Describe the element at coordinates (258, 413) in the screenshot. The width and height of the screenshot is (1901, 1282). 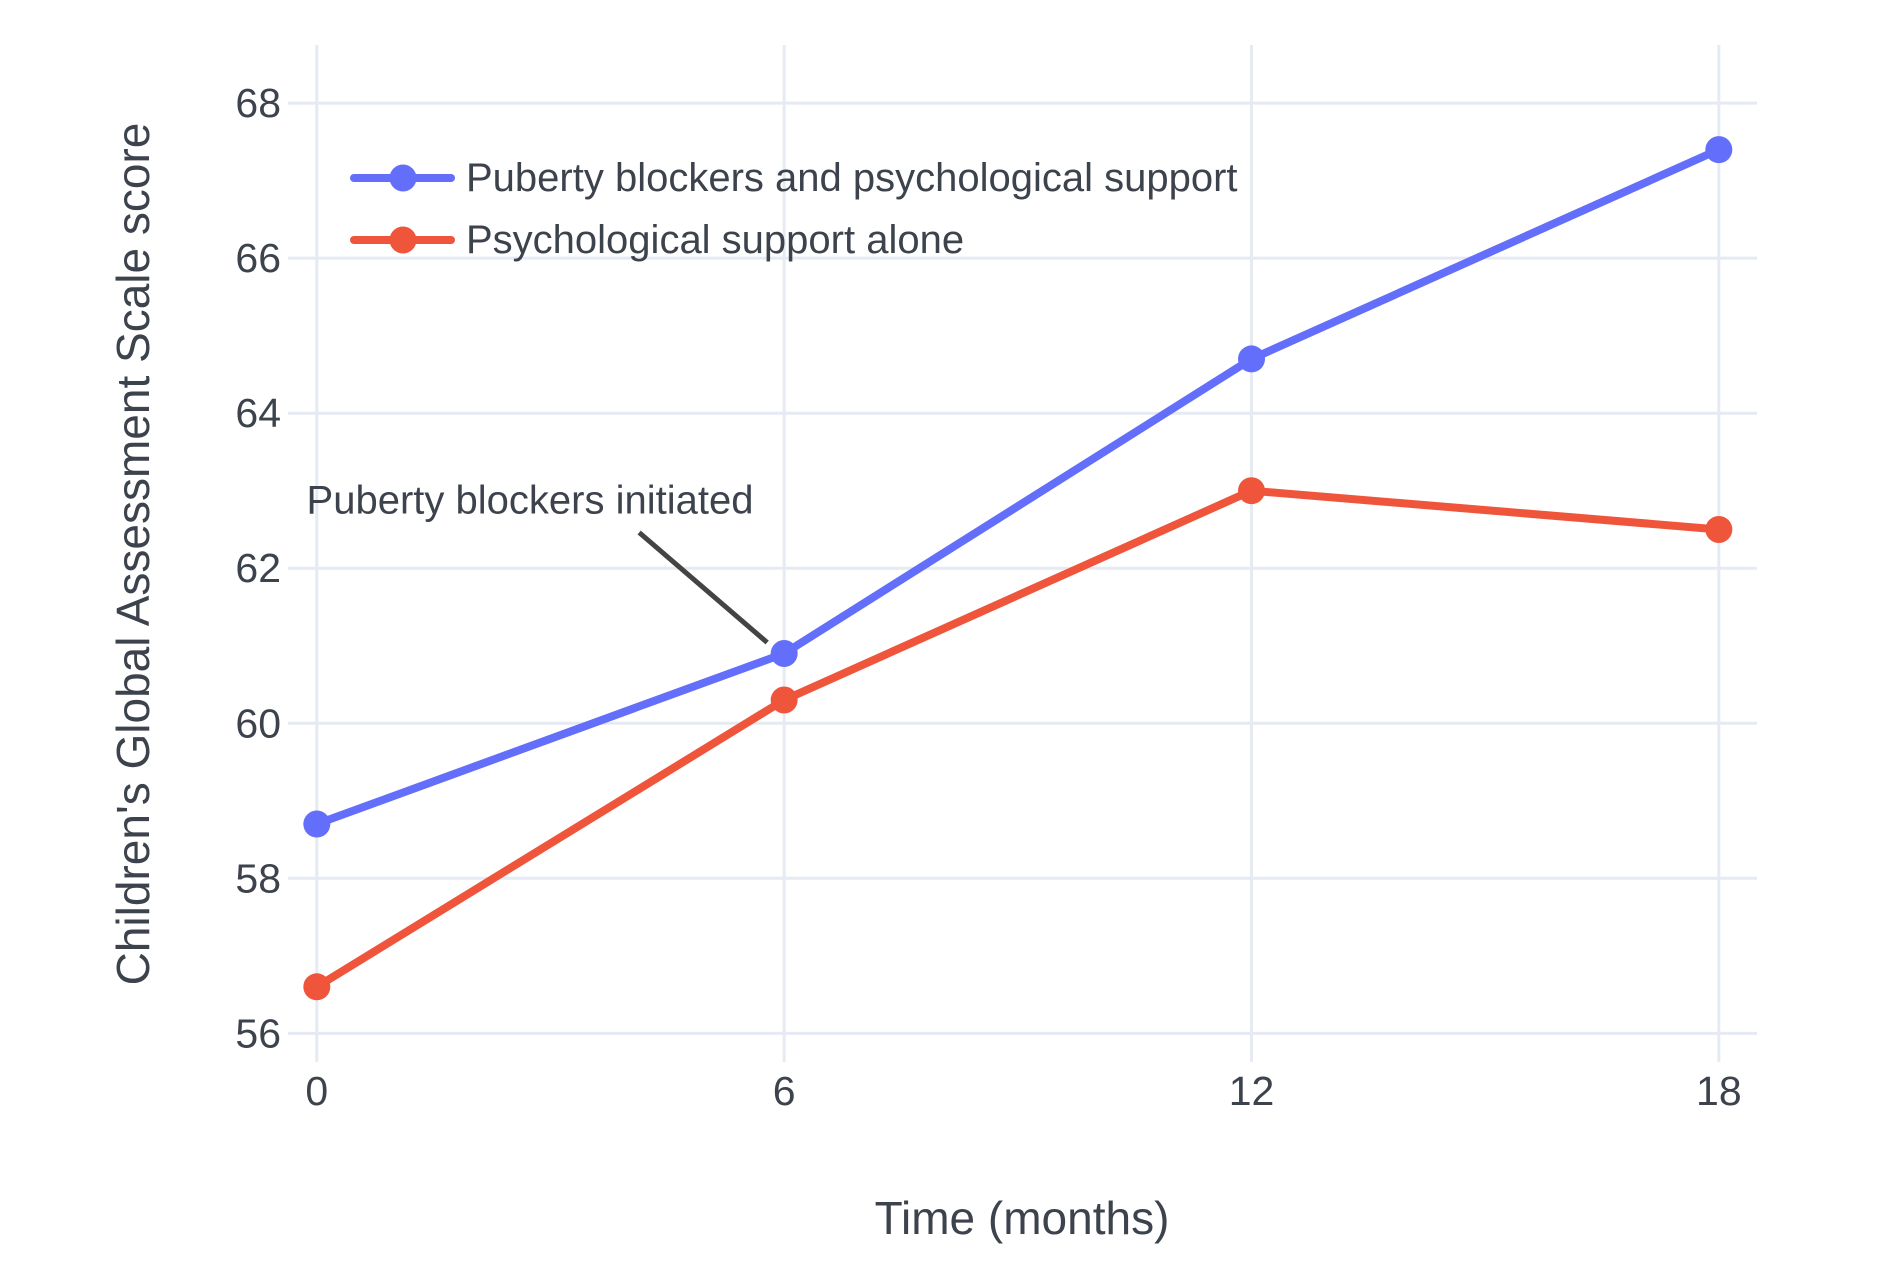
I see `y-tick-label-64: 64` at that location.